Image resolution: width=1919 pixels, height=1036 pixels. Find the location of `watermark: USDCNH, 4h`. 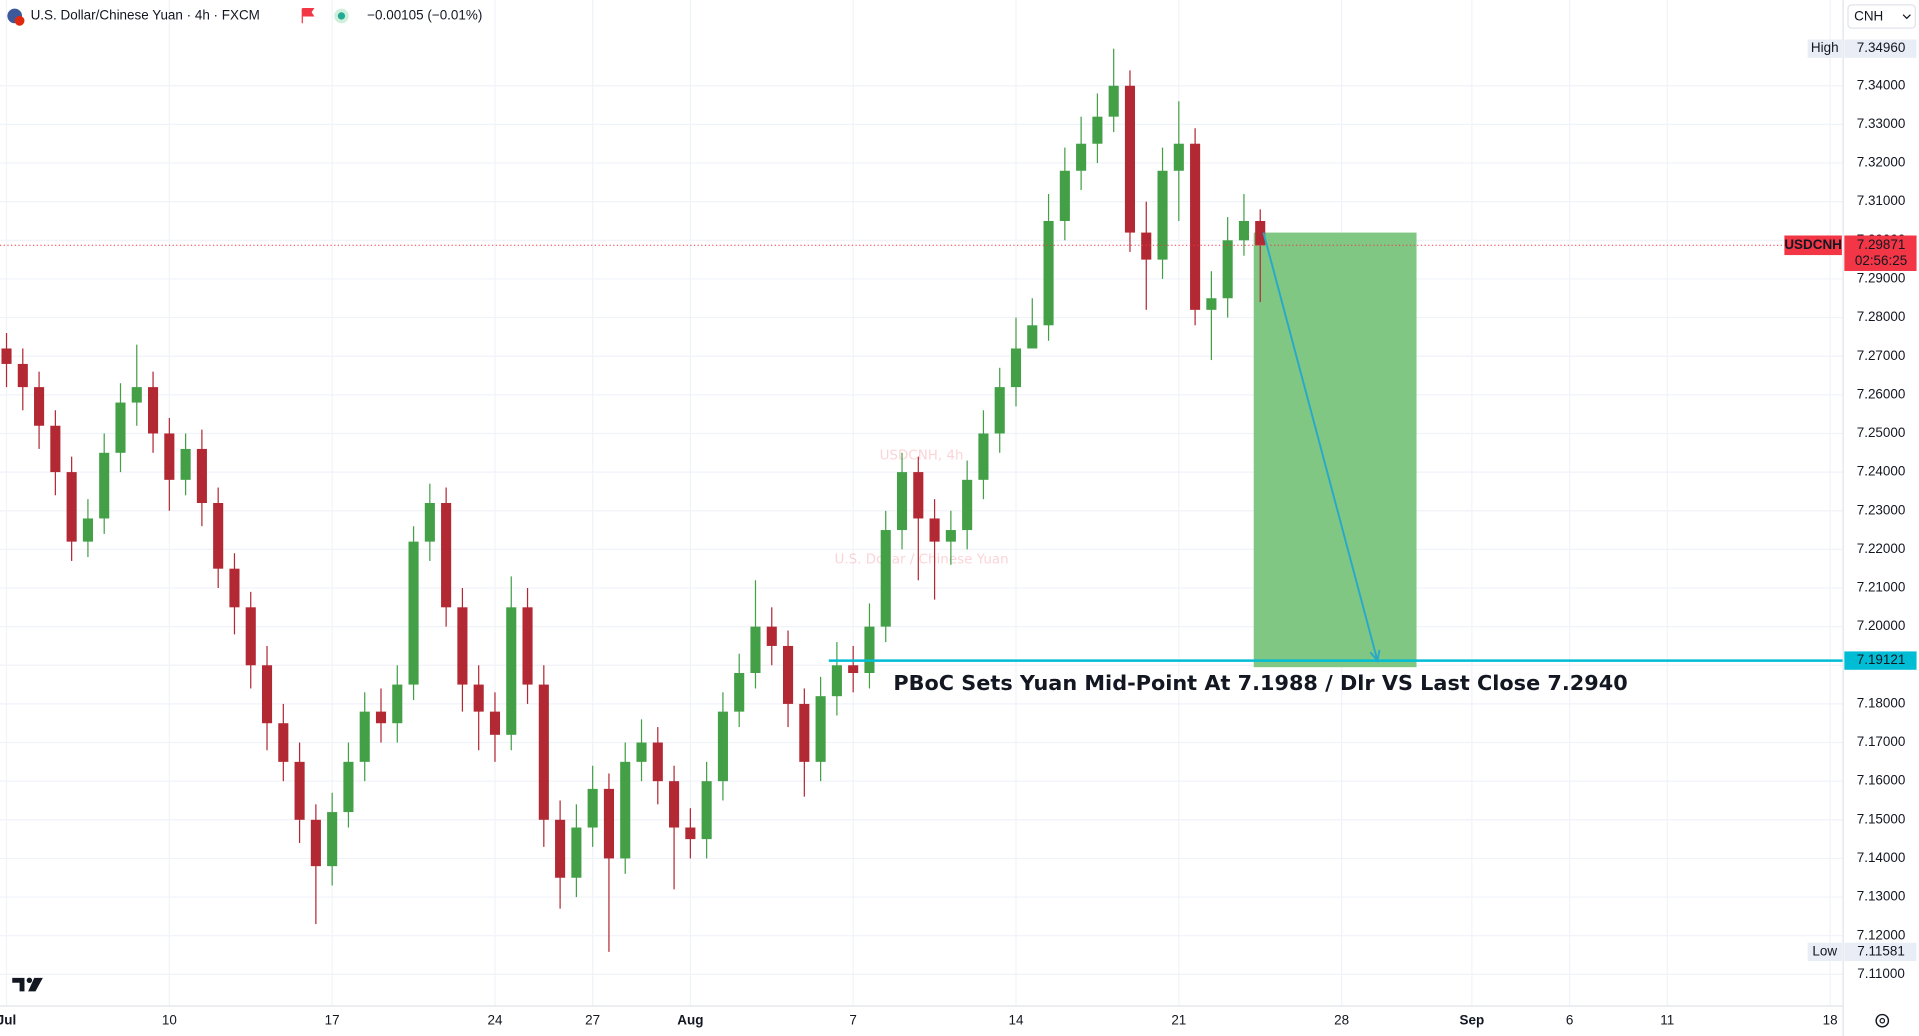

watermark: USDCNH, 4h is located at coordinates (922, 455).